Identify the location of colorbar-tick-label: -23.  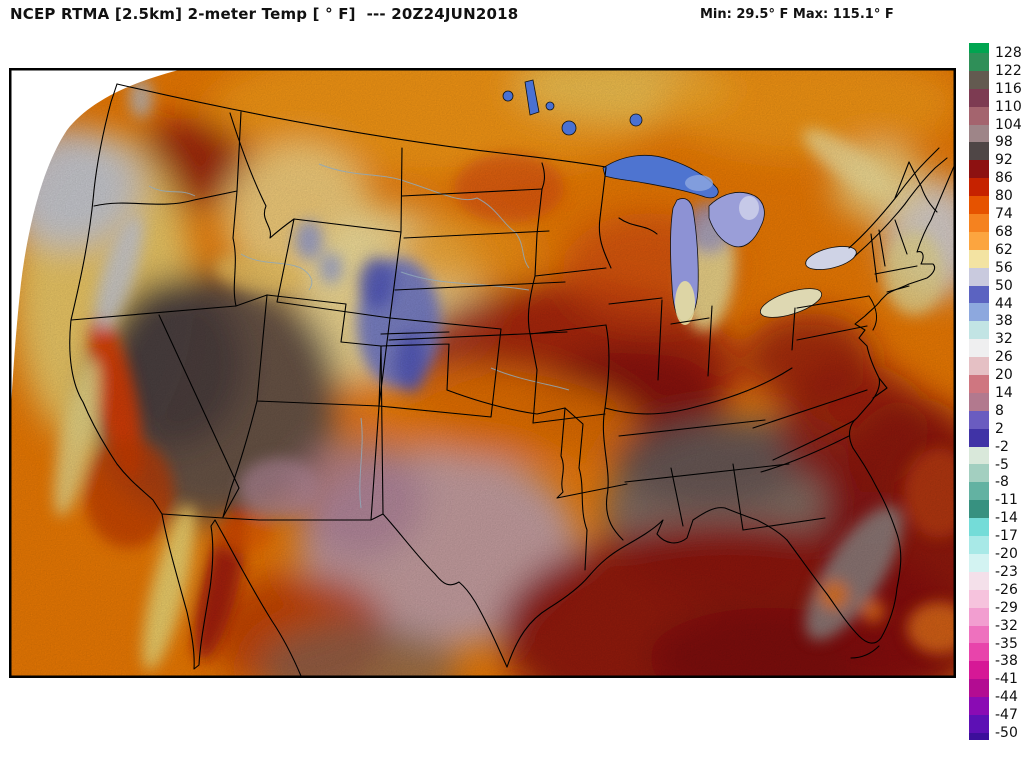
(1006, 571).